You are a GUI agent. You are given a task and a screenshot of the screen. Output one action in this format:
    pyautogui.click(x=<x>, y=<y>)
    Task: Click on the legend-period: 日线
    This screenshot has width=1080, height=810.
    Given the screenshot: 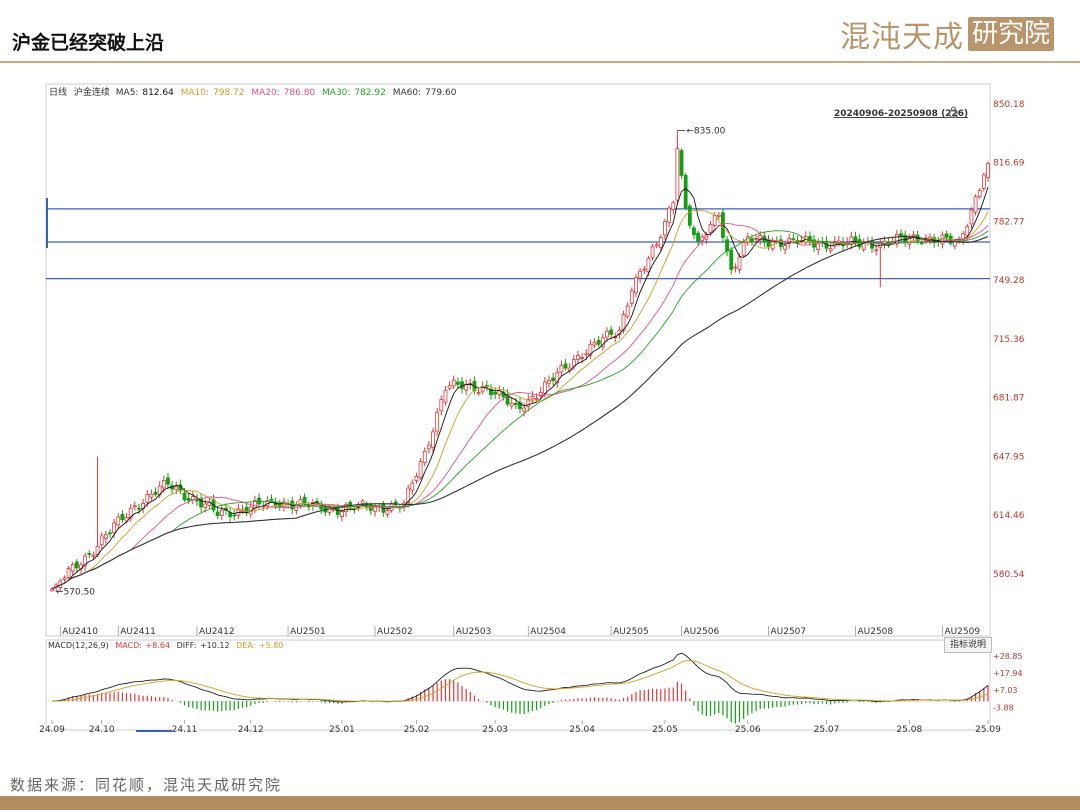 What is the action you would take?
    pyautogui.click(x=58, y=92)
    